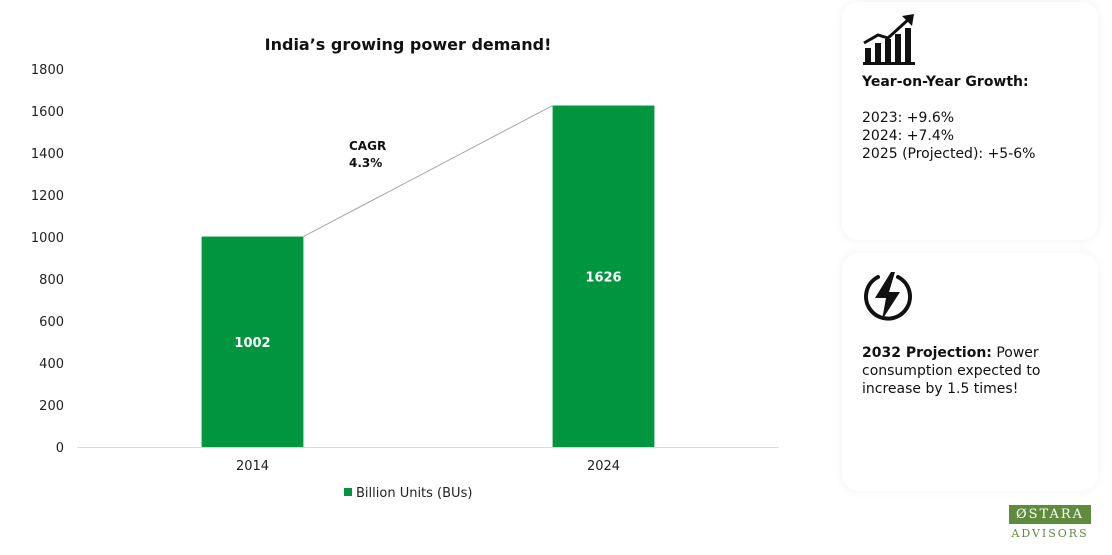 This screenshot has height=555, width=1112. I want to click on y-tick-label: 1400, so click(47, 154).